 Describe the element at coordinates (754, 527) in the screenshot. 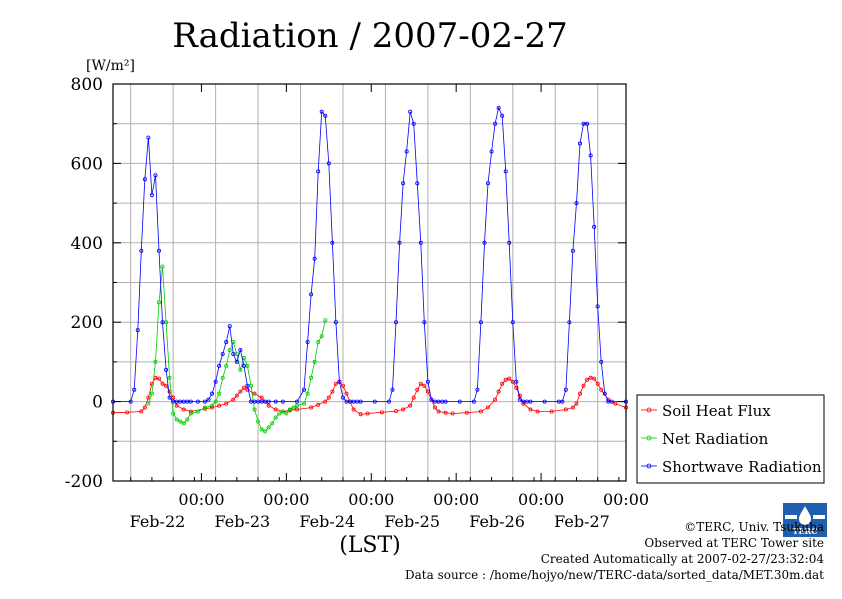

I see `copyright-text: ©TERC, Univ. Tsukuba` at that location.